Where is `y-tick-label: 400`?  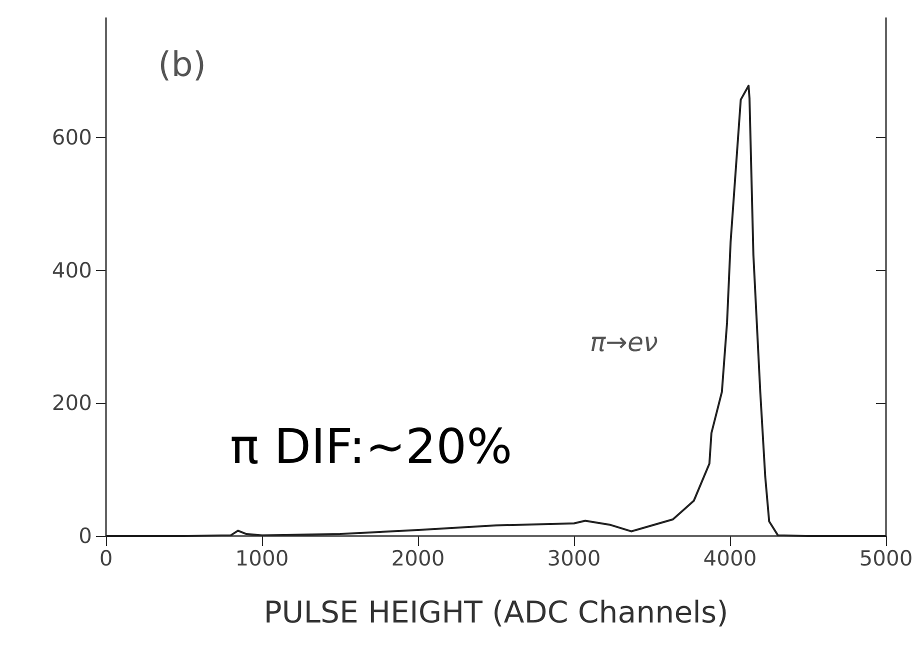 y-tick-label: 400 is located at coordinates (72, 270).